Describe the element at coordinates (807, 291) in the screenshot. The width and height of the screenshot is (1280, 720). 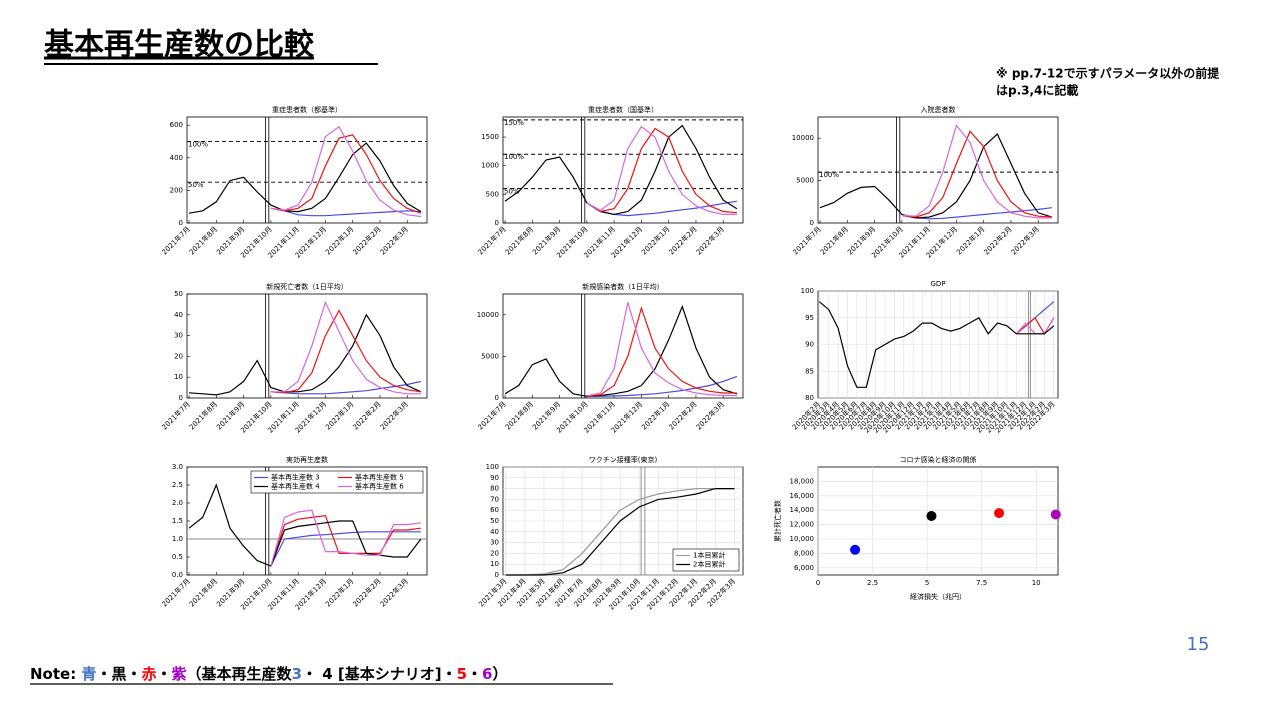
I see `y-tick-label: 100` at that location.